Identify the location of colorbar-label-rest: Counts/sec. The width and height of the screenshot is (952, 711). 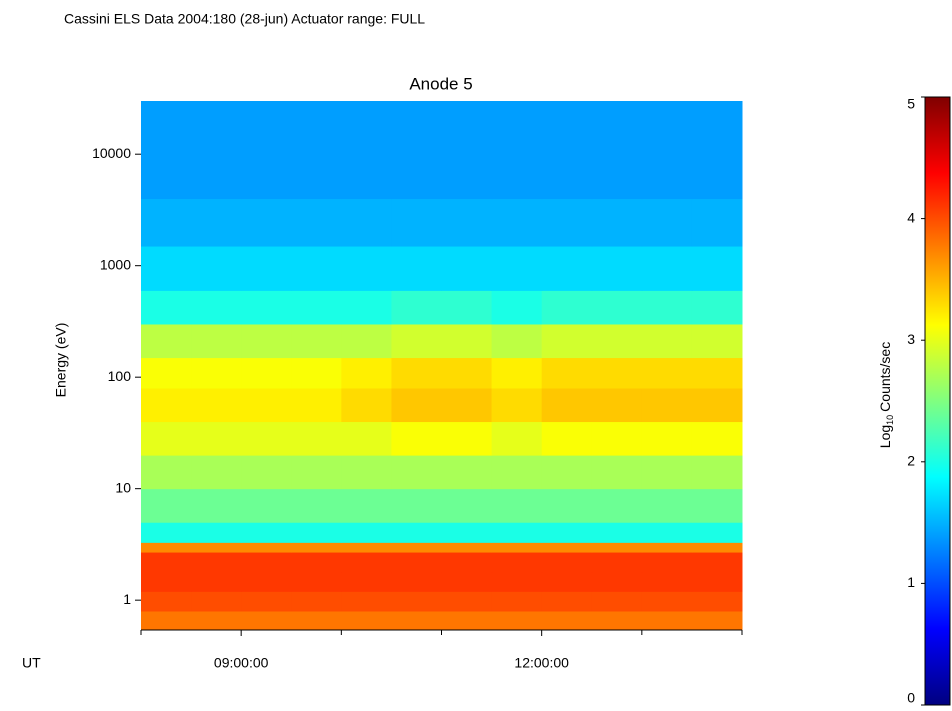
(885, 377).